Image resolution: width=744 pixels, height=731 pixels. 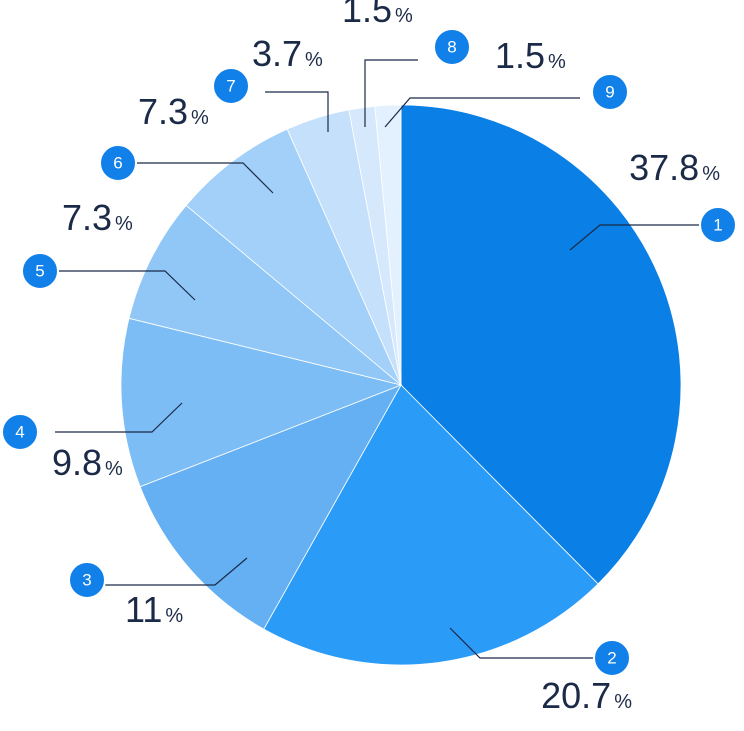 I want to click on category-label: 4, so click(x=19, y=432).